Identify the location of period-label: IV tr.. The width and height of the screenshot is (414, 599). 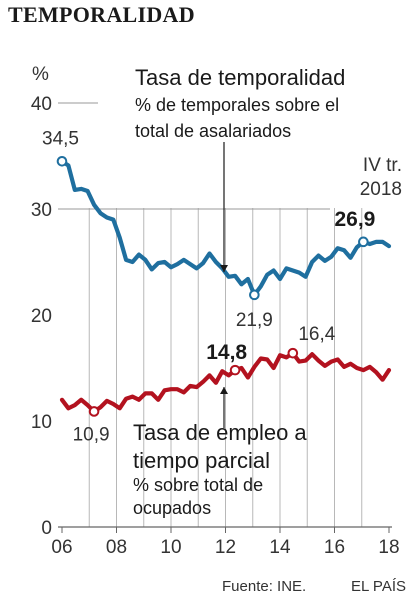
(382, 165).